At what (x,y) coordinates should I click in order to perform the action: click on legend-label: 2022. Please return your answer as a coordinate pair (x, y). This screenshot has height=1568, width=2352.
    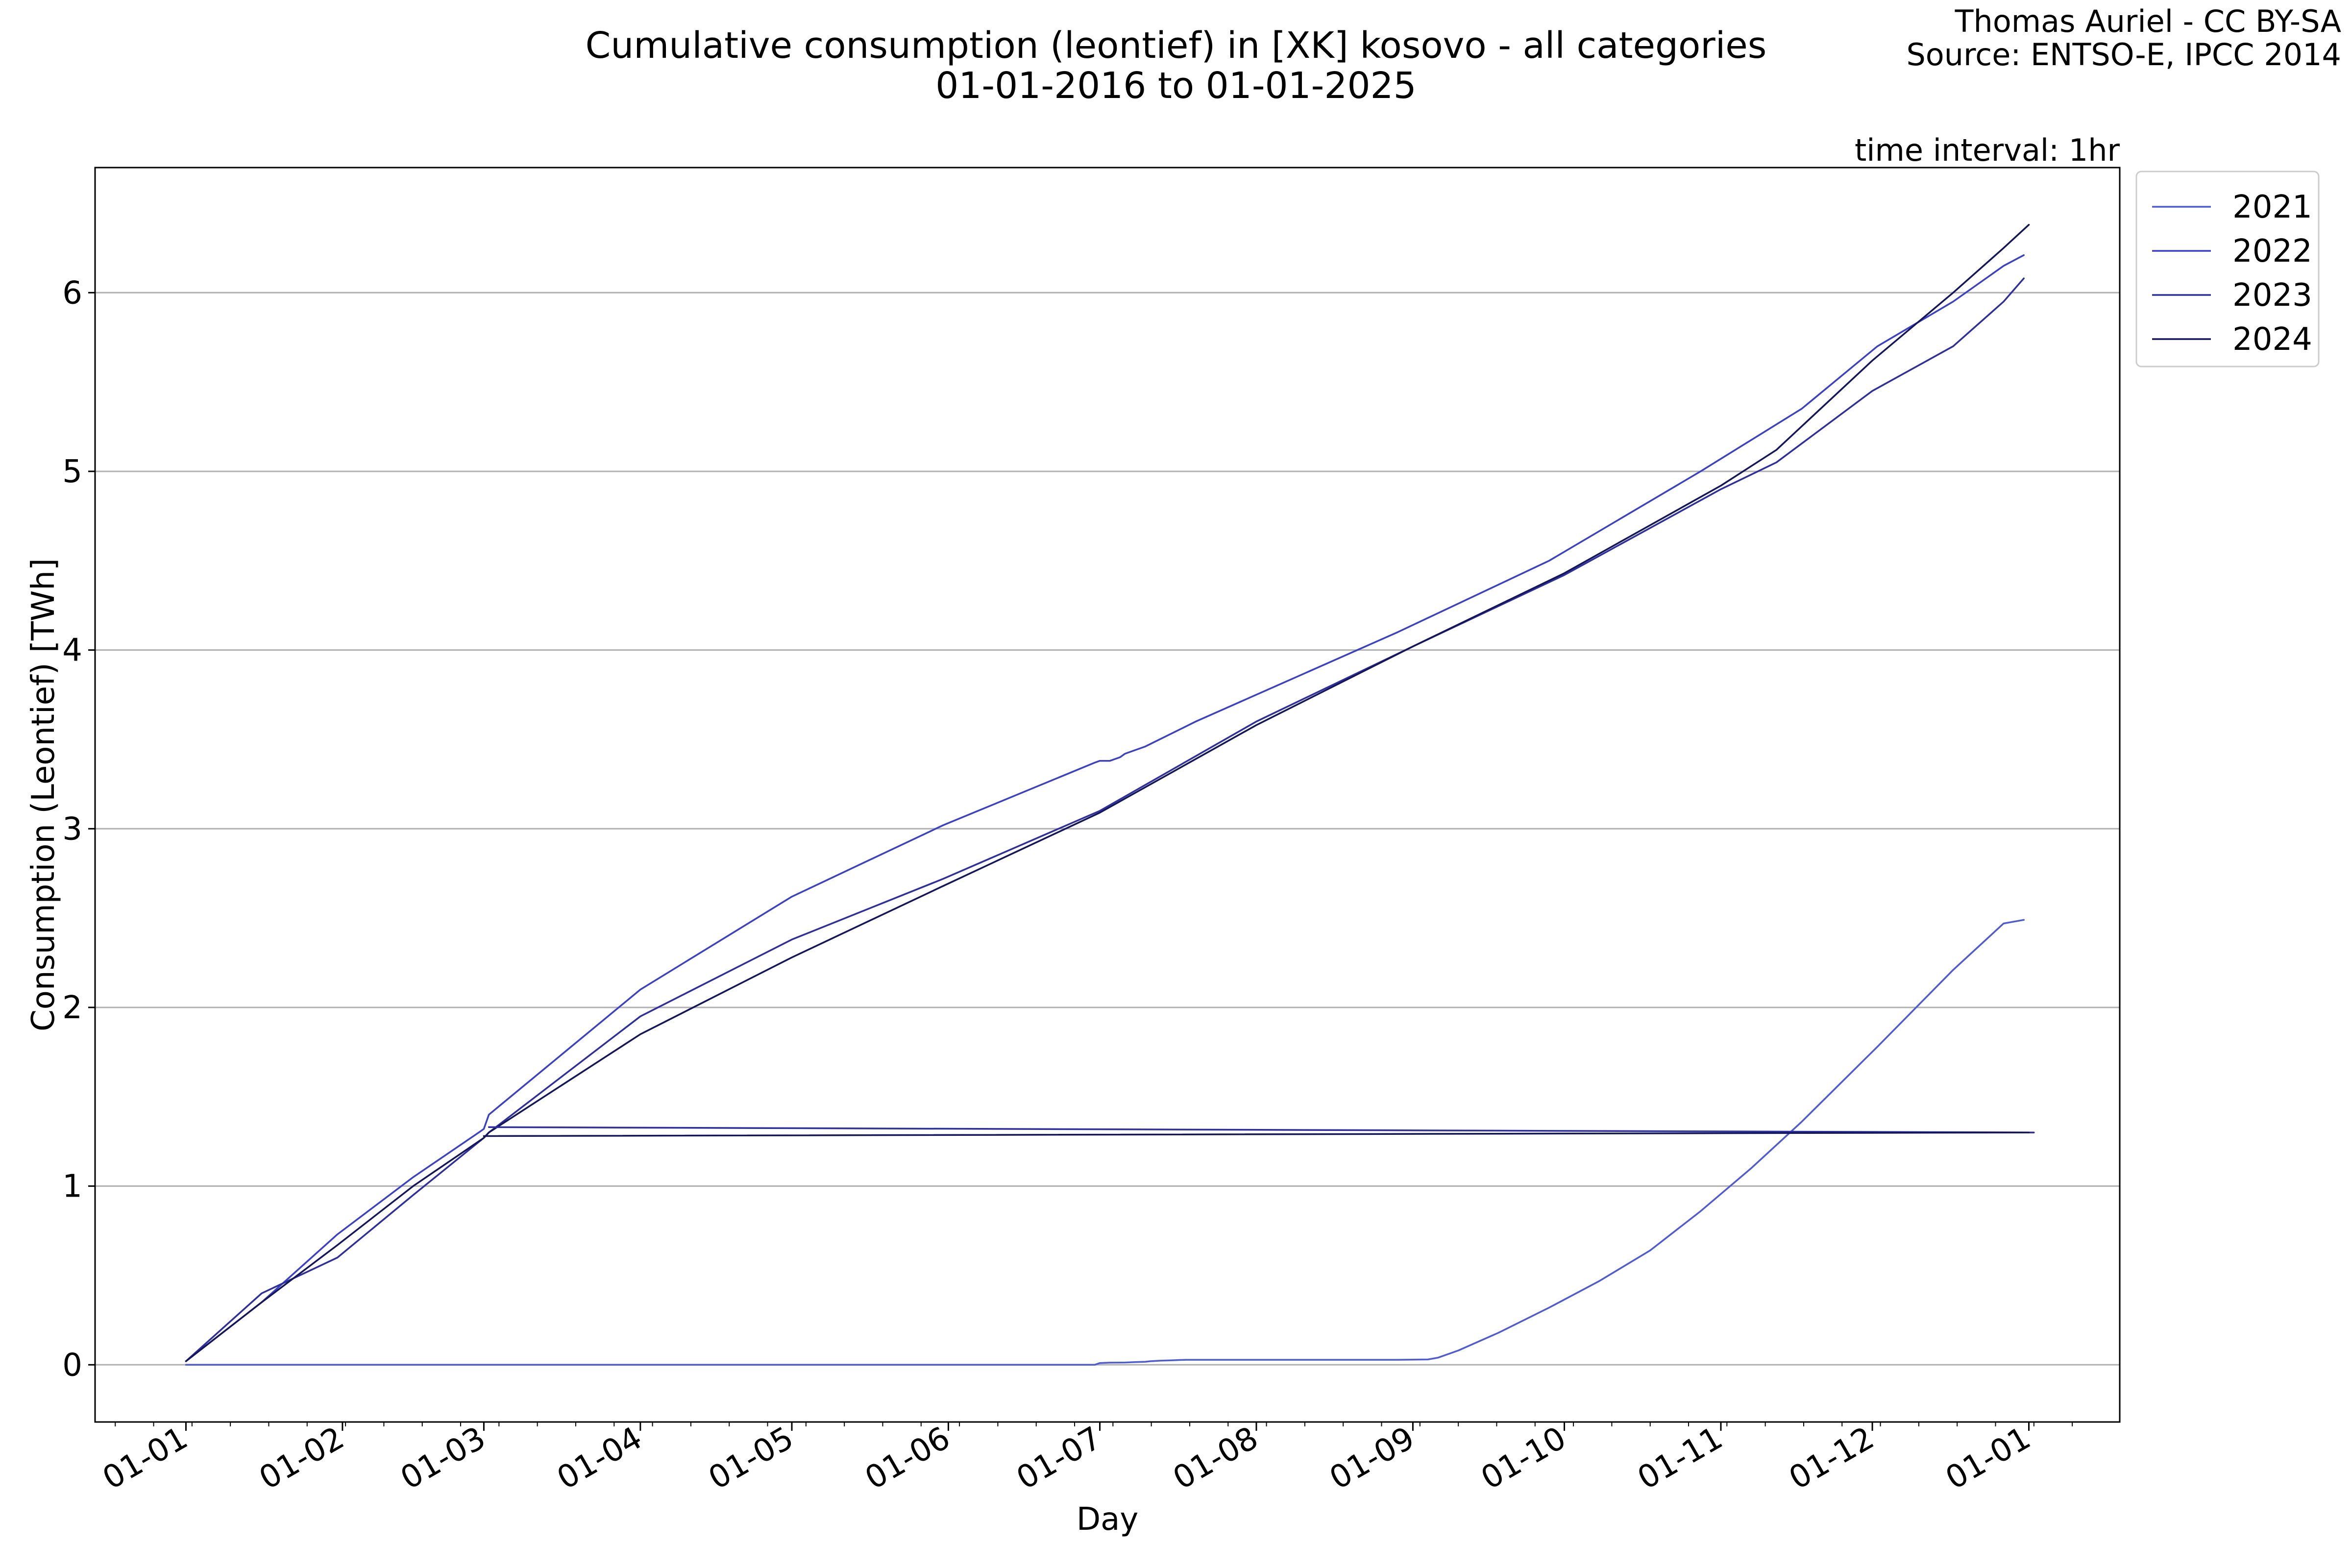
    Looking at the image, I should click on (2272, 252).